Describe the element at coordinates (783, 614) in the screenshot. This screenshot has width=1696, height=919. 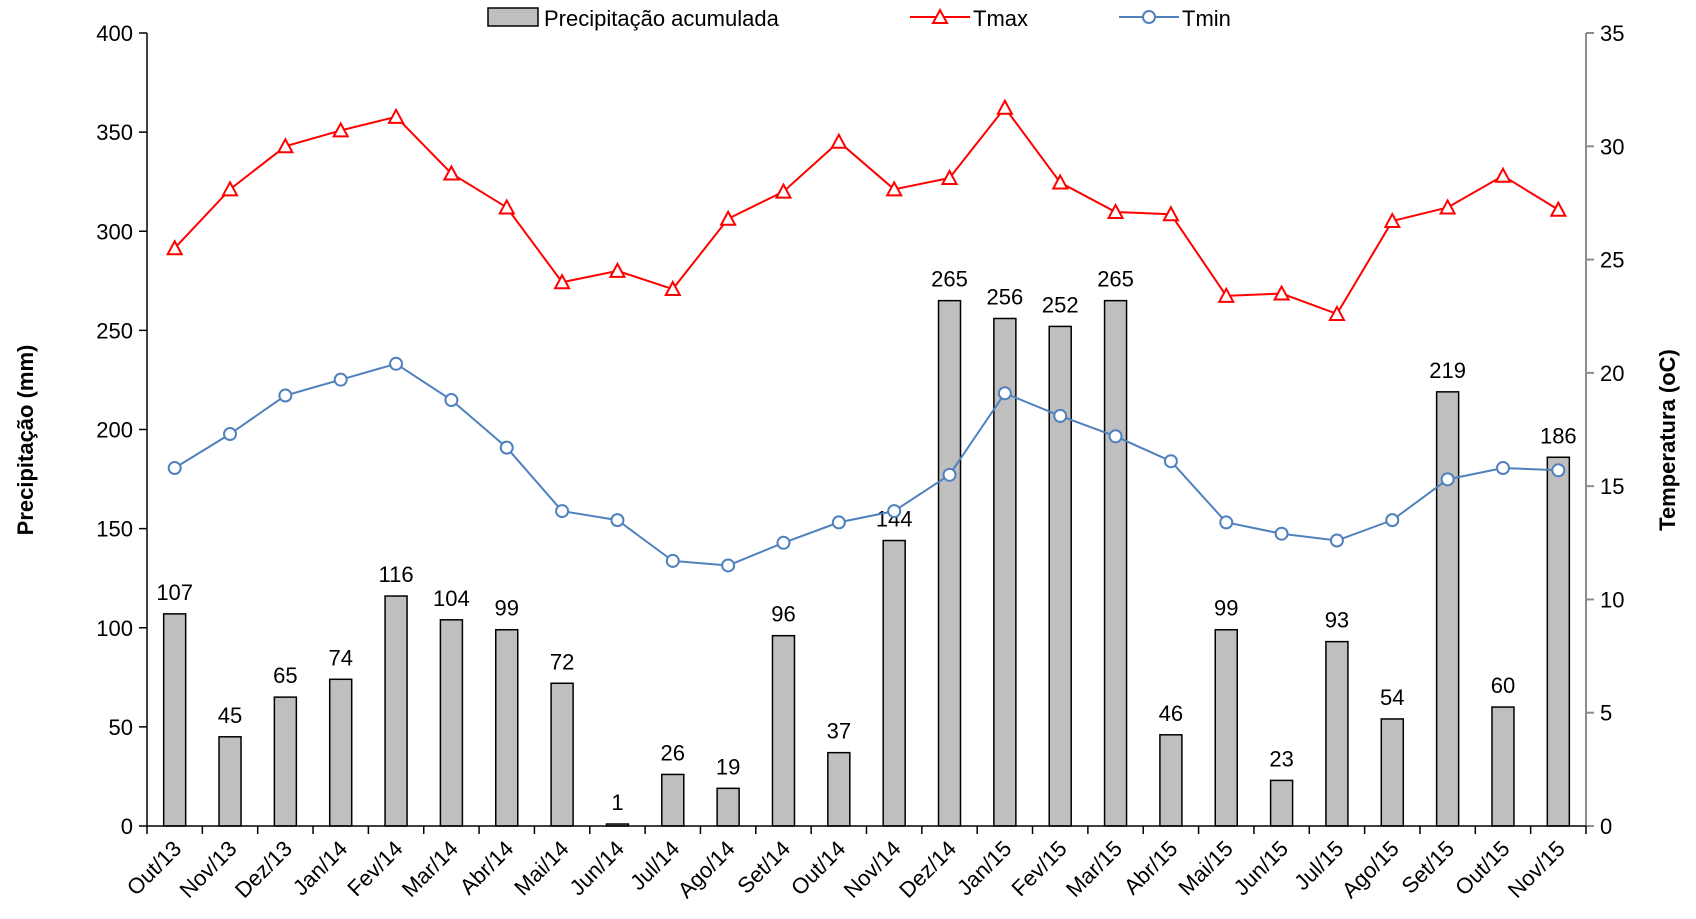
I see `precipitation-data-label: 96` at that location.